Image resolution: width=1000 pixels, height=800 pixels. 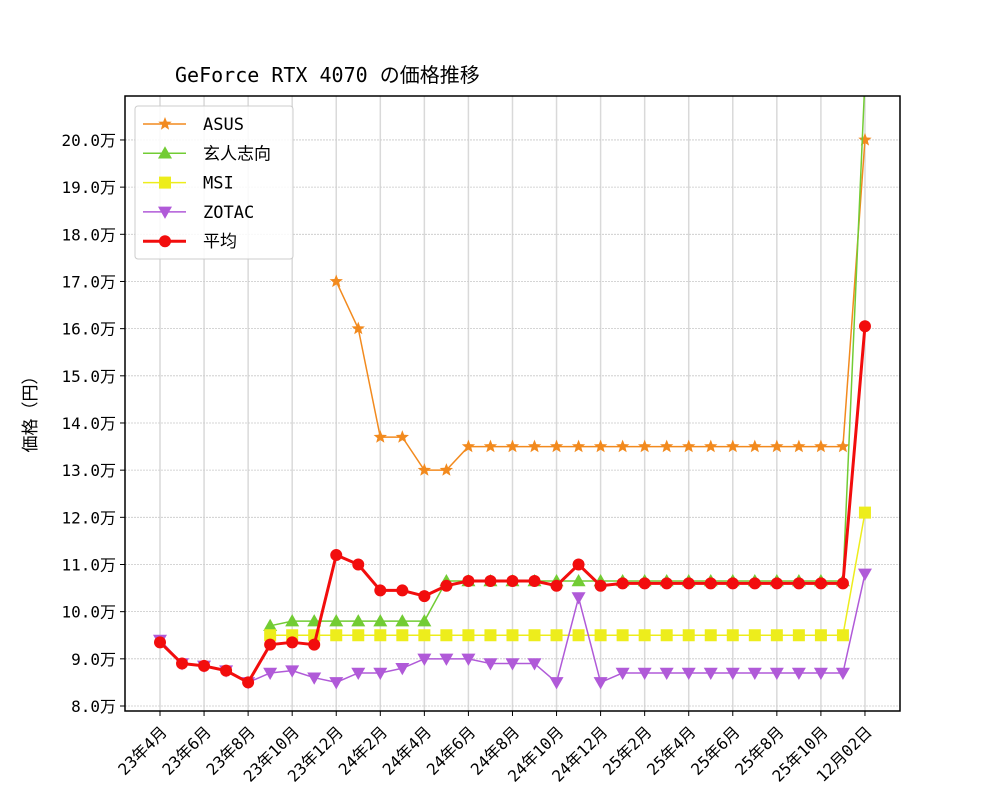 I want to click on y-tick-label: 17.0万, so click(x=88, y=281).